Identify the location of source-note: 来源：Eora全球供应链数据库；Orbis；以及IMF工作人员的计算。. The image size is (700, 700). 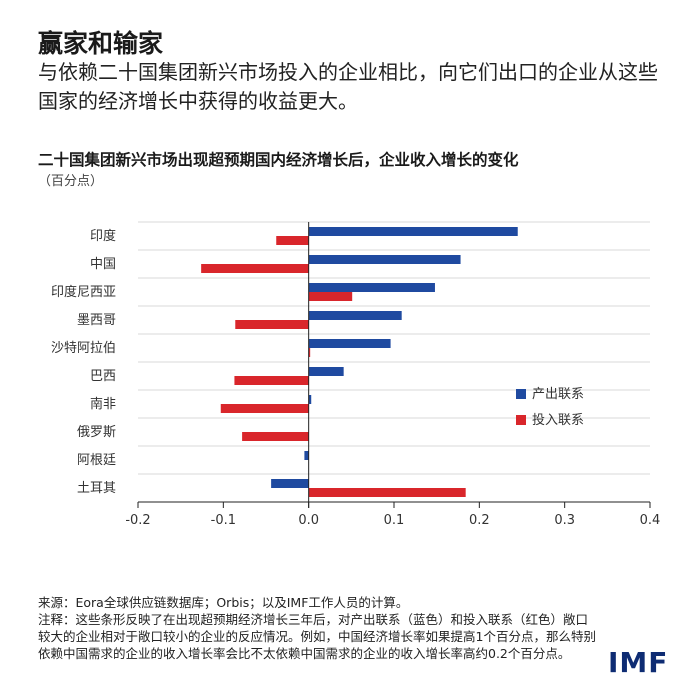
(223, 602).